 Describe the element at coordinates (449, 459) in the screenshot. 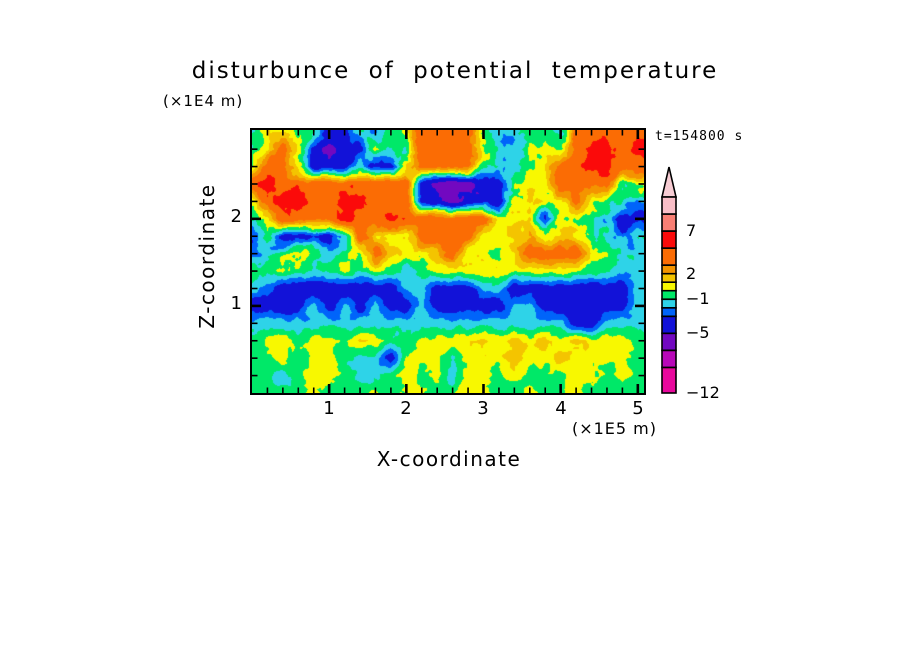

I see `x-axis-title: X-coordinate` at that location.